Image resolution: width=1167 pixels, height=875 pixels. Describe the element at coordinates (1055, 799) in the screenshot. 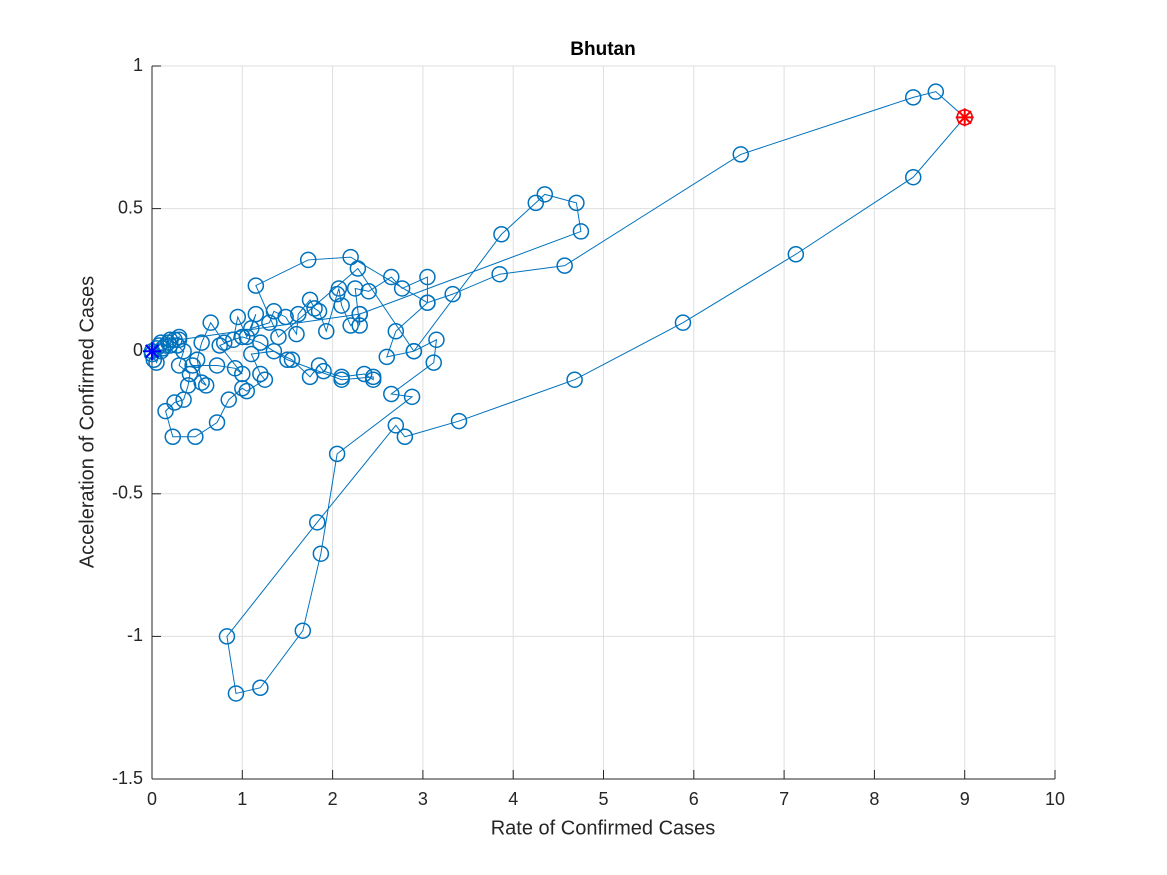

I see `x-tick-label: 10` at that location.